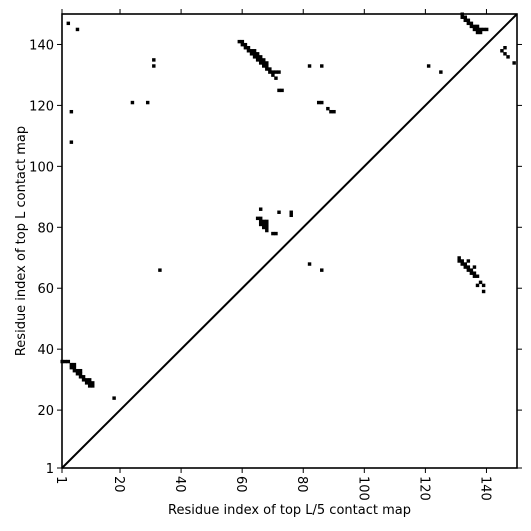 This screenshot has width=531, height=531. Describe the element at coordinates (41, 45) in the screenshot. I see `y-tick-label: 140` at that location.